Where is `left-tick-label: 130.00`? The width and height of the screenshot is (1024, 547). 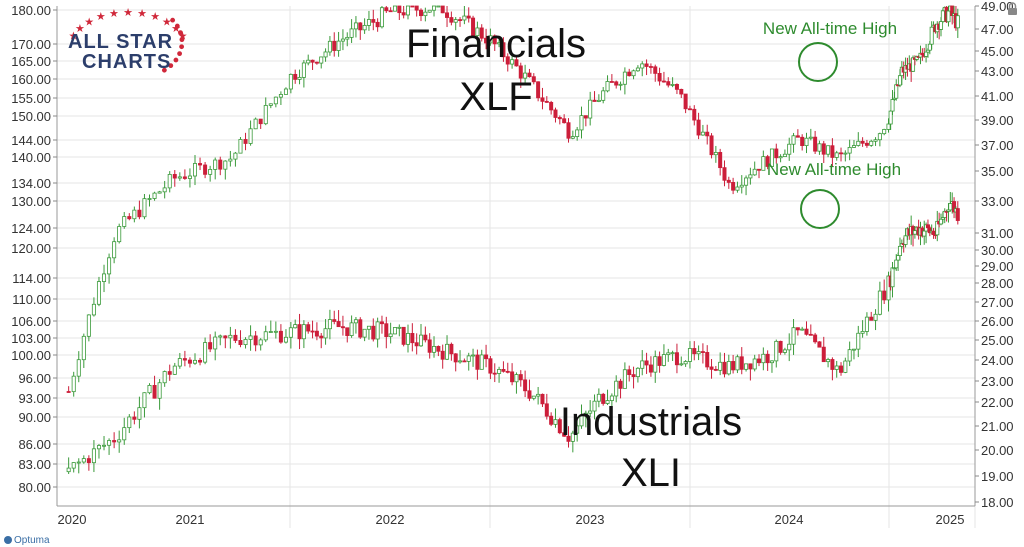 left-tick-label: 130.00 is located at coordinates (31, 201).